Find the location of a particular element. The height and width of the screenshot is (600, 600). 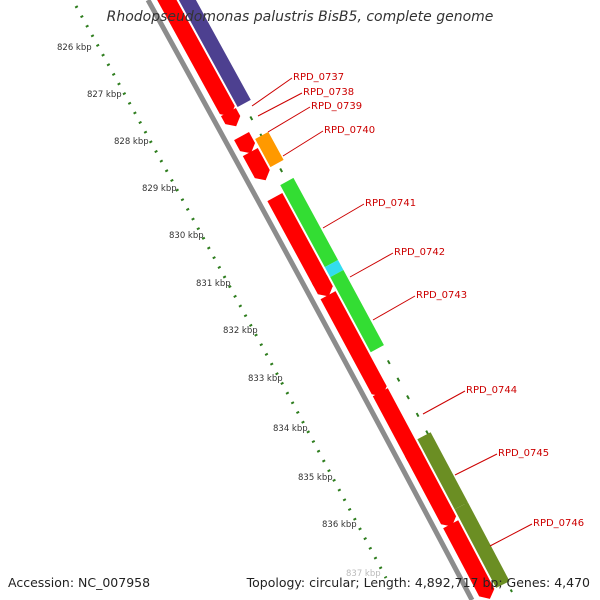

gene-label-rpd-0740: RPD_0740 is located at coordinates (349, 130).